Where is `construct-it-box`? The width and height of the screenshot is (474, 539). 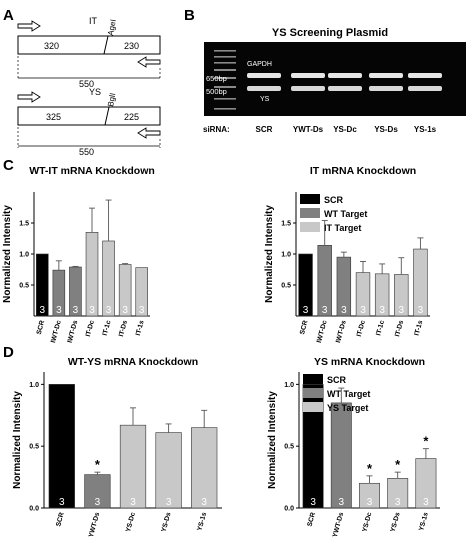
construct-it-box is located at coordinates (89, 45).